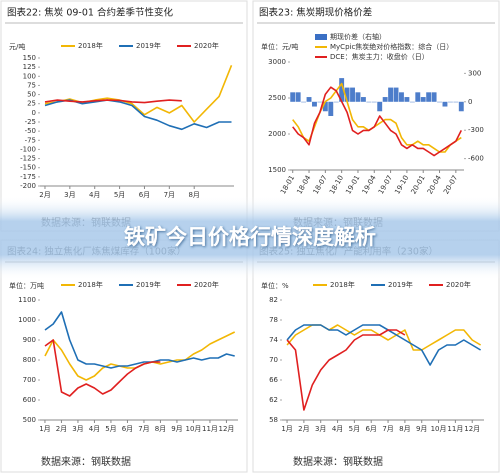 Image resolution: width=500 pixels, height=473 pixels. I want to click on y-tick-label: 75, so click(31, 85).